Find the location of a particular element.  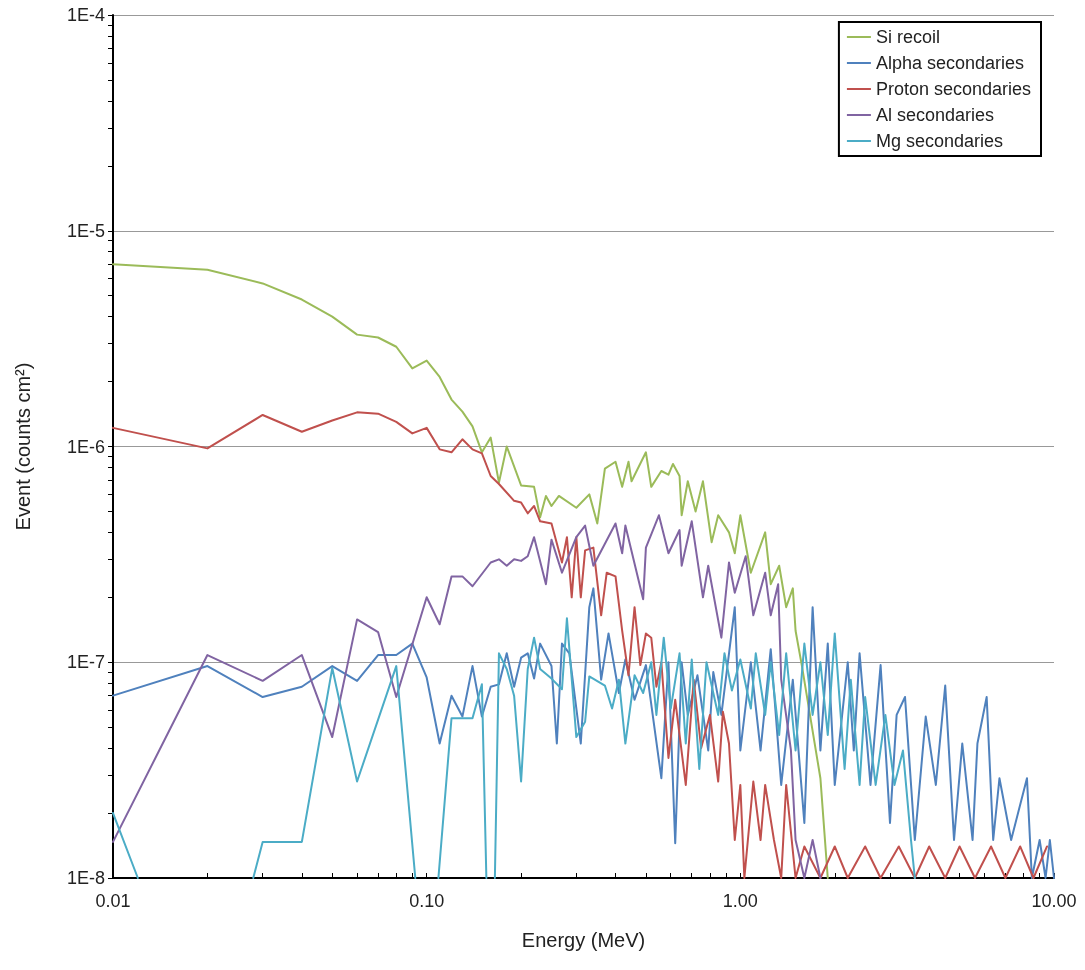

legend-label: Alpha secondaries is located at coordinates (950, 63).